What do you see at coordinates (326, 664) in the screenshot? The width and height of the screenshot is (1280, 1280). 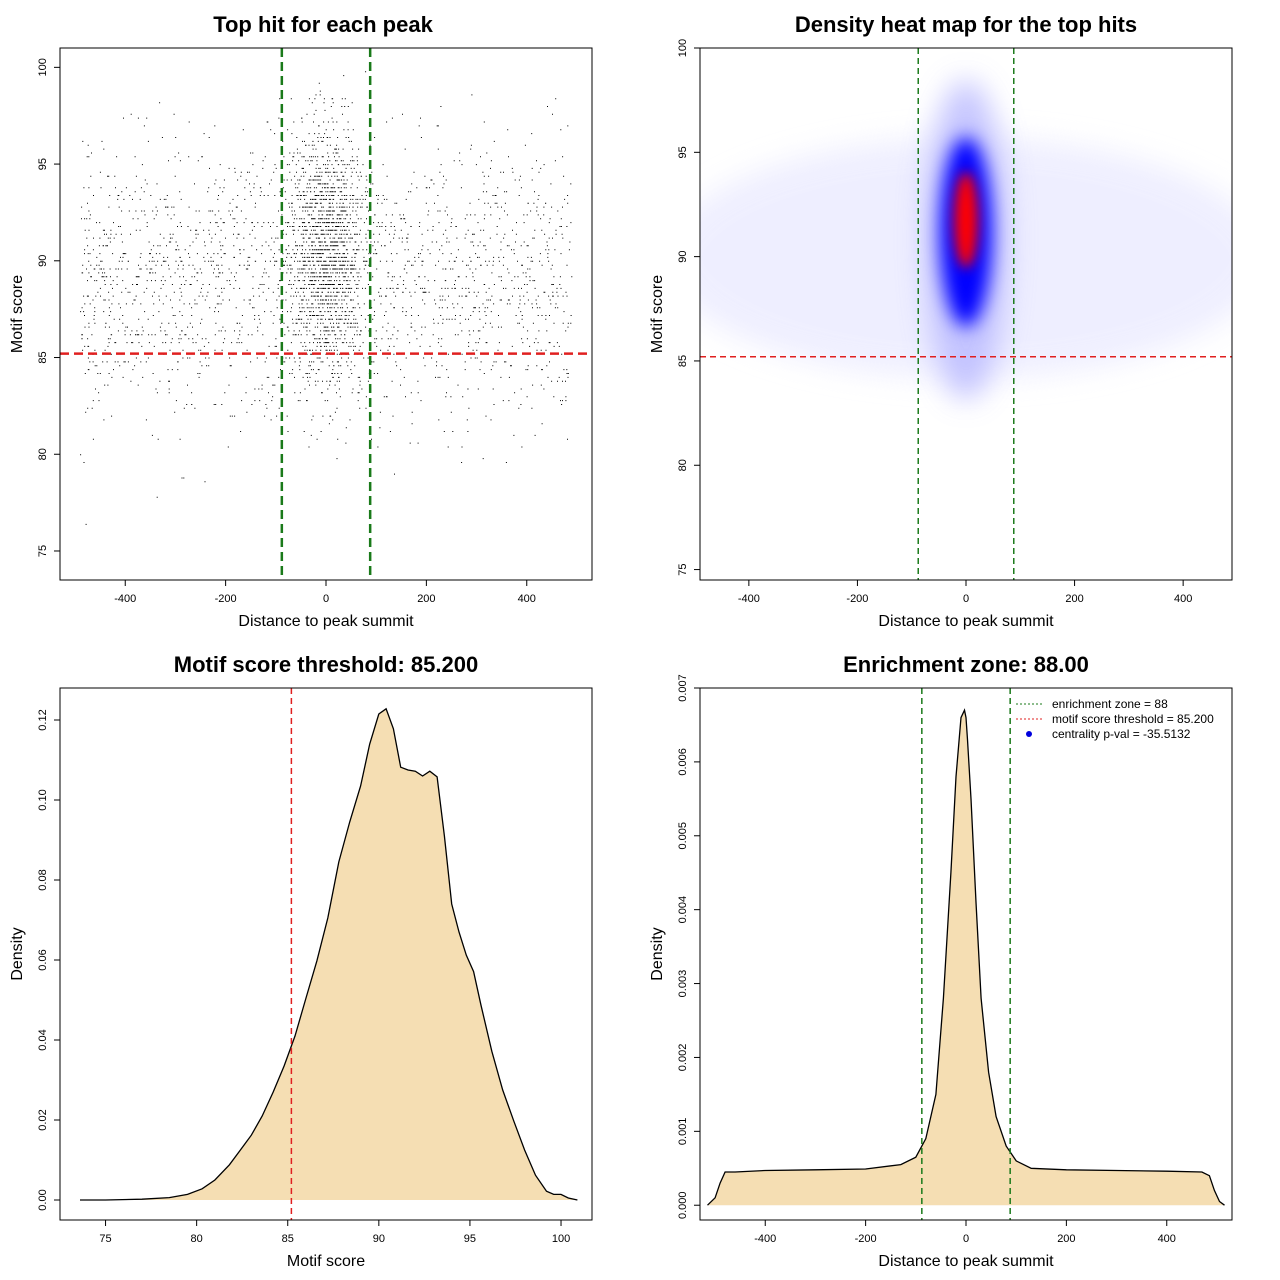 I see `score-density-title: Motif score threshold: 85.200` at bounding box center [326, 664].